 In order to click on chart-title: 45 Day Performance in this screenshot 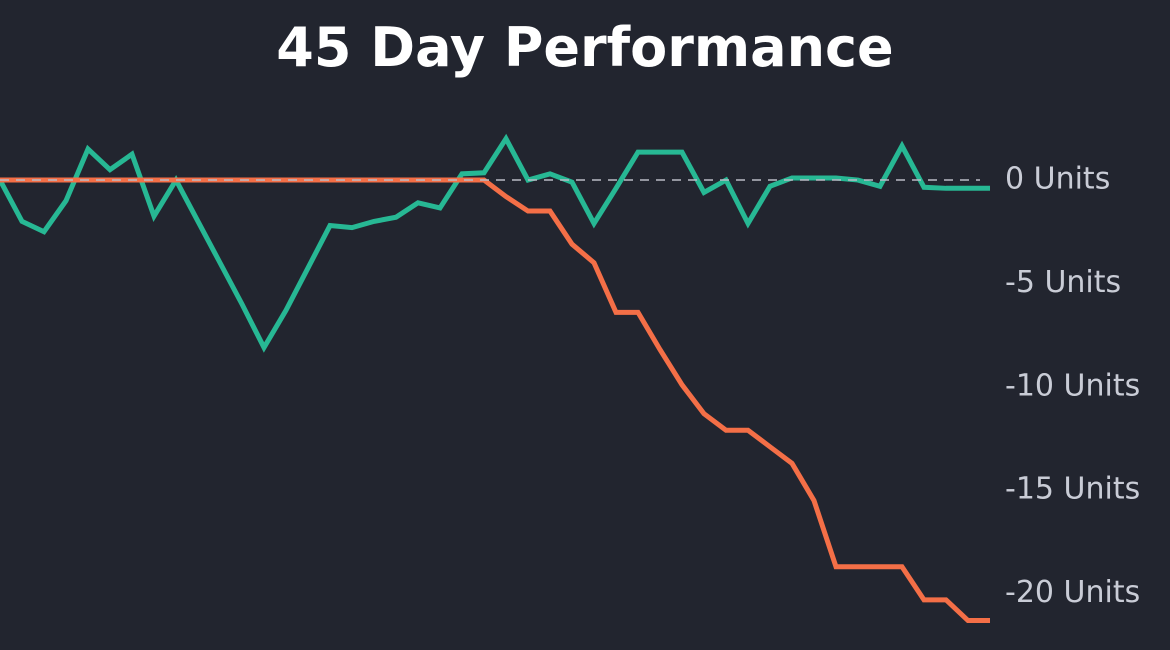, I will do `click(584, 47)`.